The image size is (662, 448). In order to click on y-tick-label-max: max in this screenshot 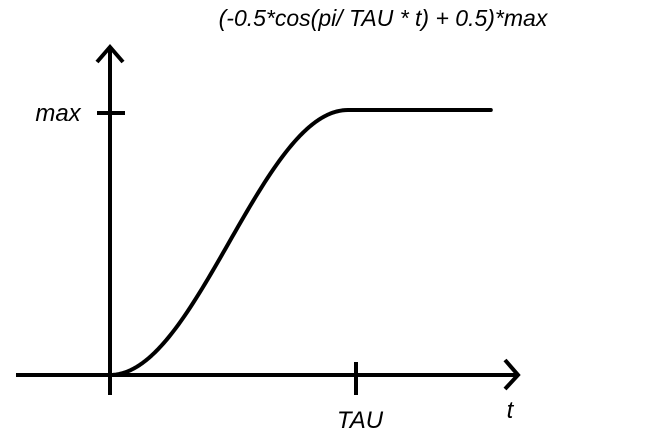, I will do `click(58, 113)`.